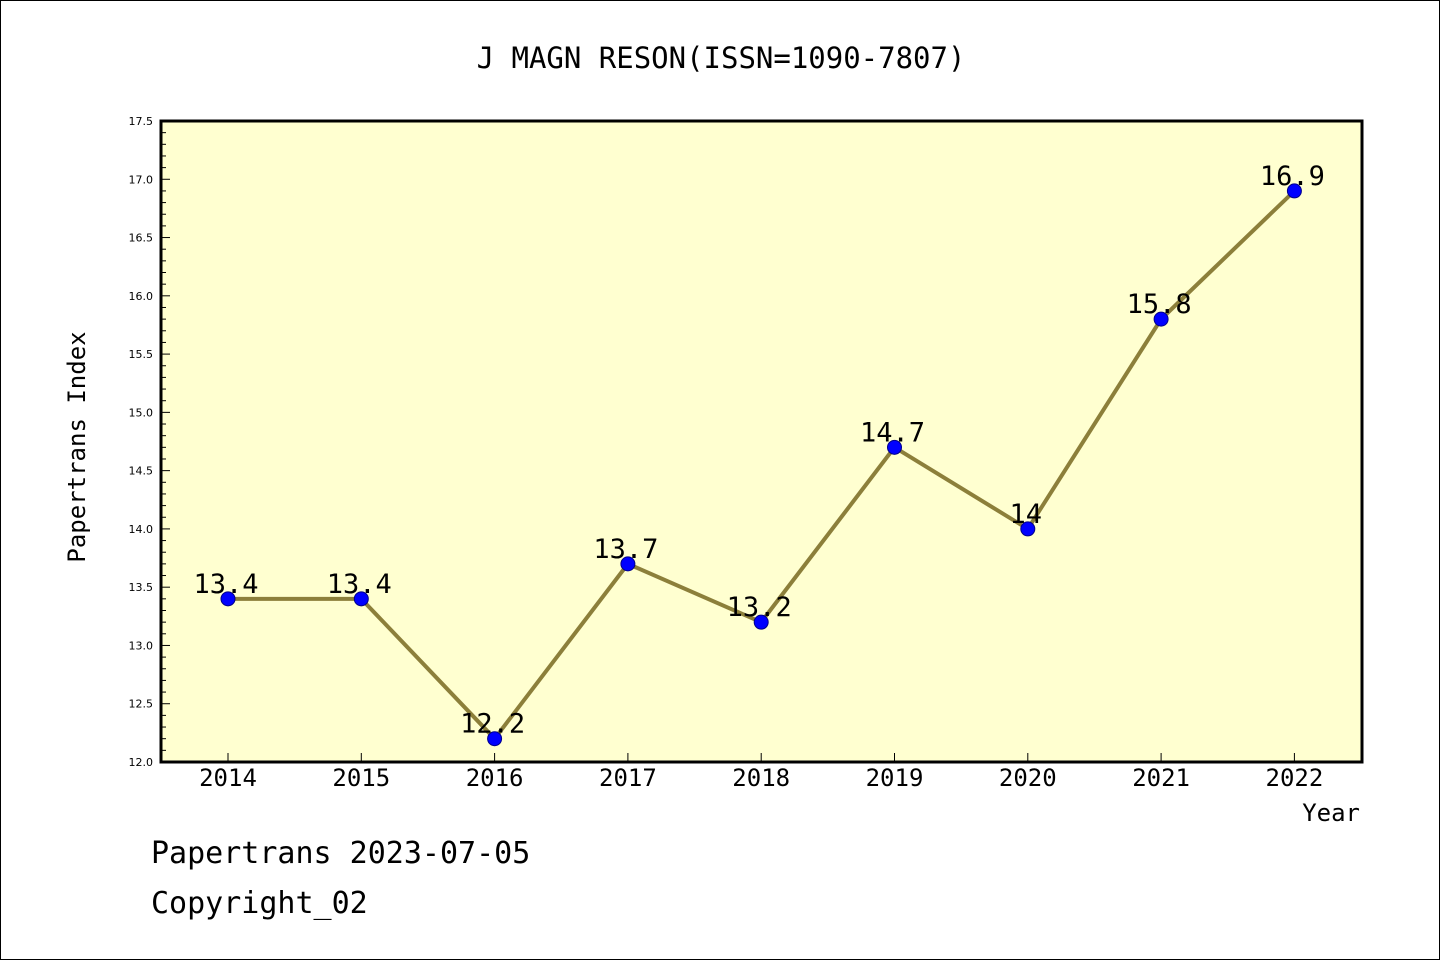  Describe the element at coordinates (625, 549) in the screenshot. I see `data-label: 13.7` at that location.